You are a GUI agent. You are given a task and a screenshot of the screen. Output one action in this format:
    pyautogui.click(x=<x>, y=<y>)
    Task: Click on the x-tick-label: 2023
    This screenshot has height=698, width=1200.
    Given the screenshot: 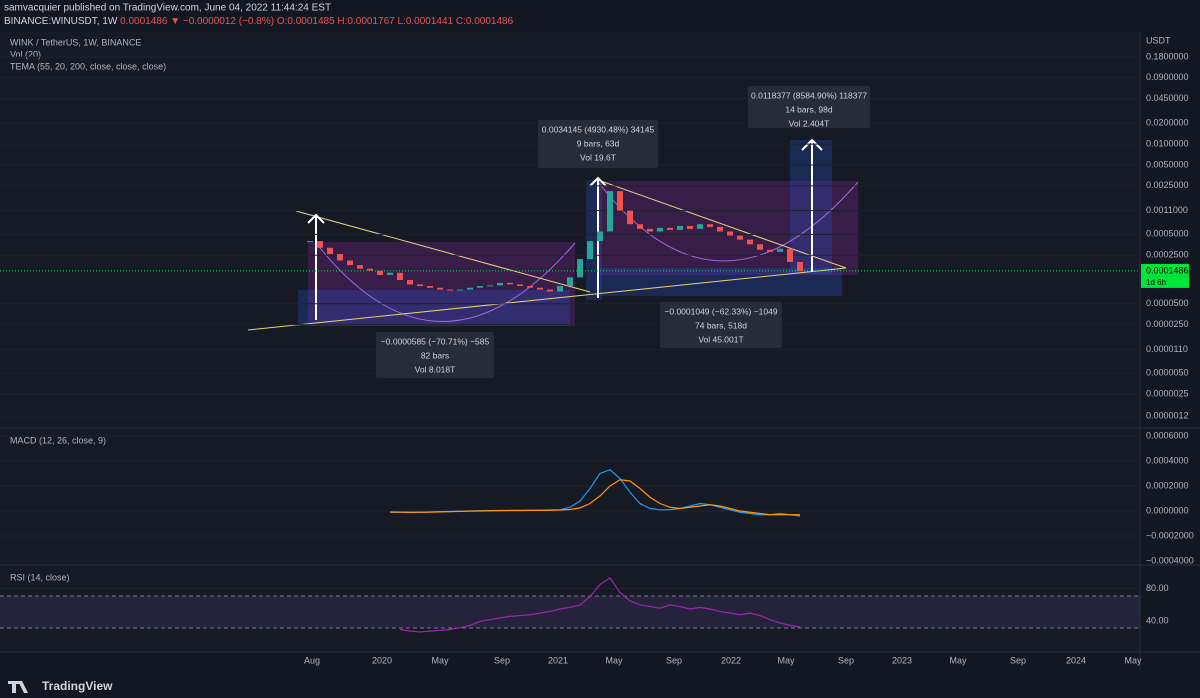 What is the action you would take?
    pyautogui.click(x=902, y=660)
    